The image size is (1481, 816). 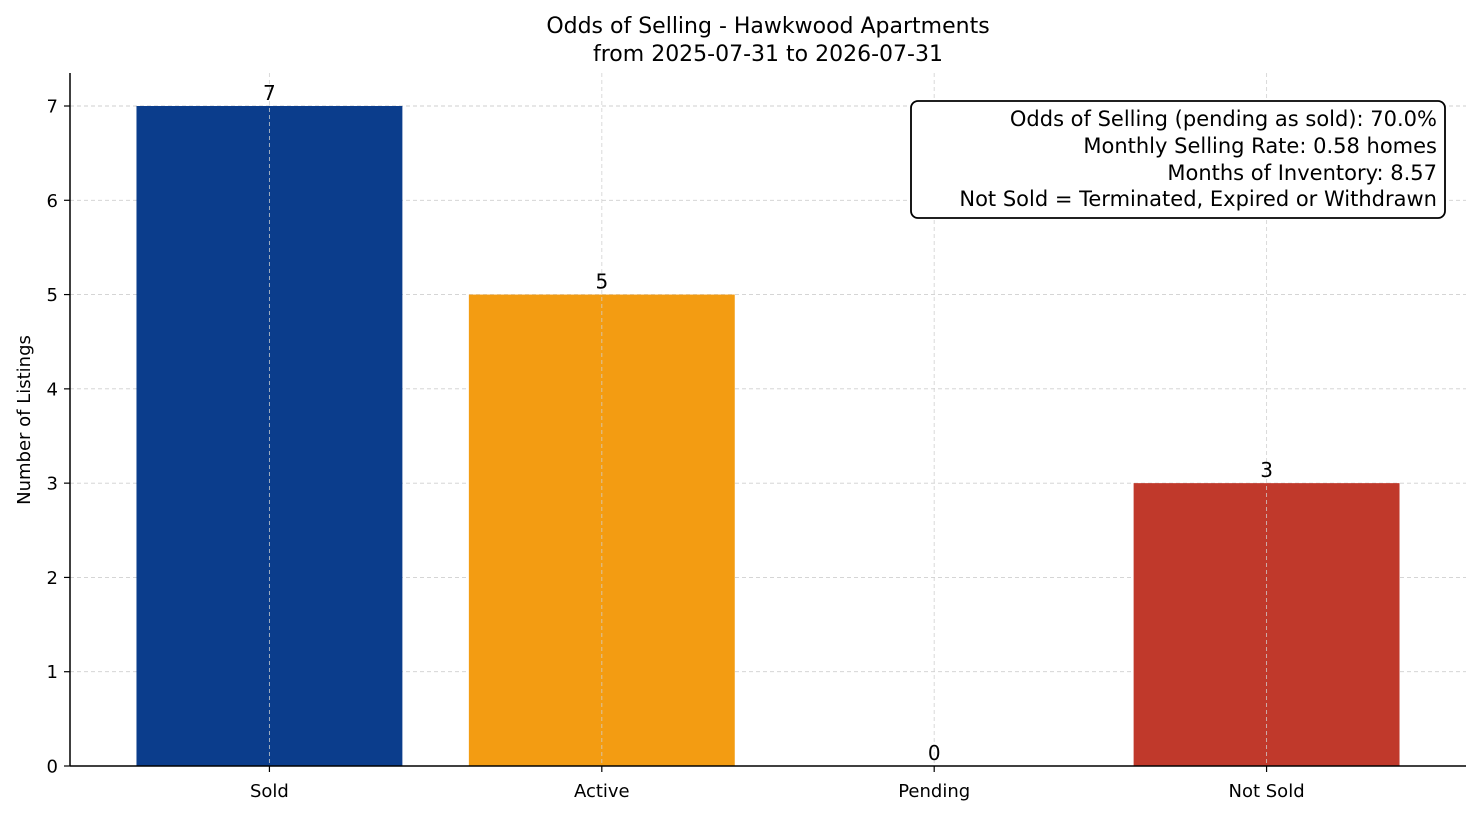 I want to click on bar-sold, so click(x=269, y=436).